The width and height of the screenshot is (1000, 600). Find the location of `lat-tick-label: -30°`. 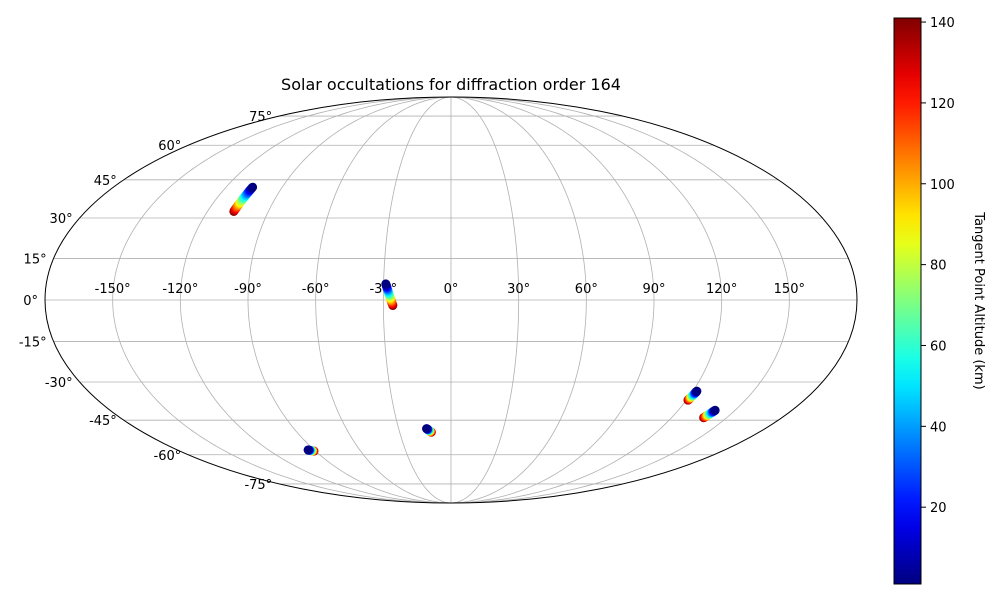

lat-tick-label: -30° is located at coordinates (59, 383).